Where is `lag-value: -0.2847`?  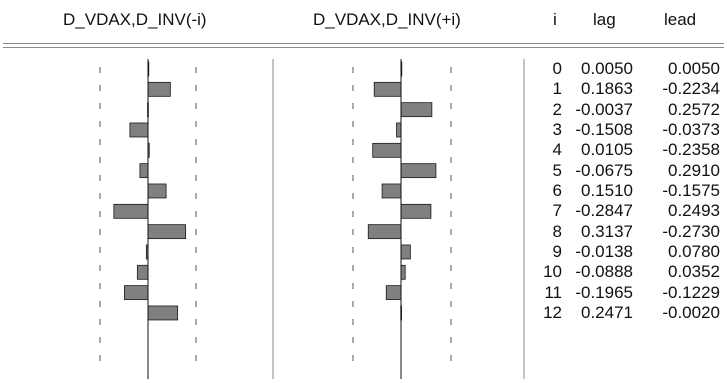 lag-value: -0.2847 is located at coordinates (604, 211).